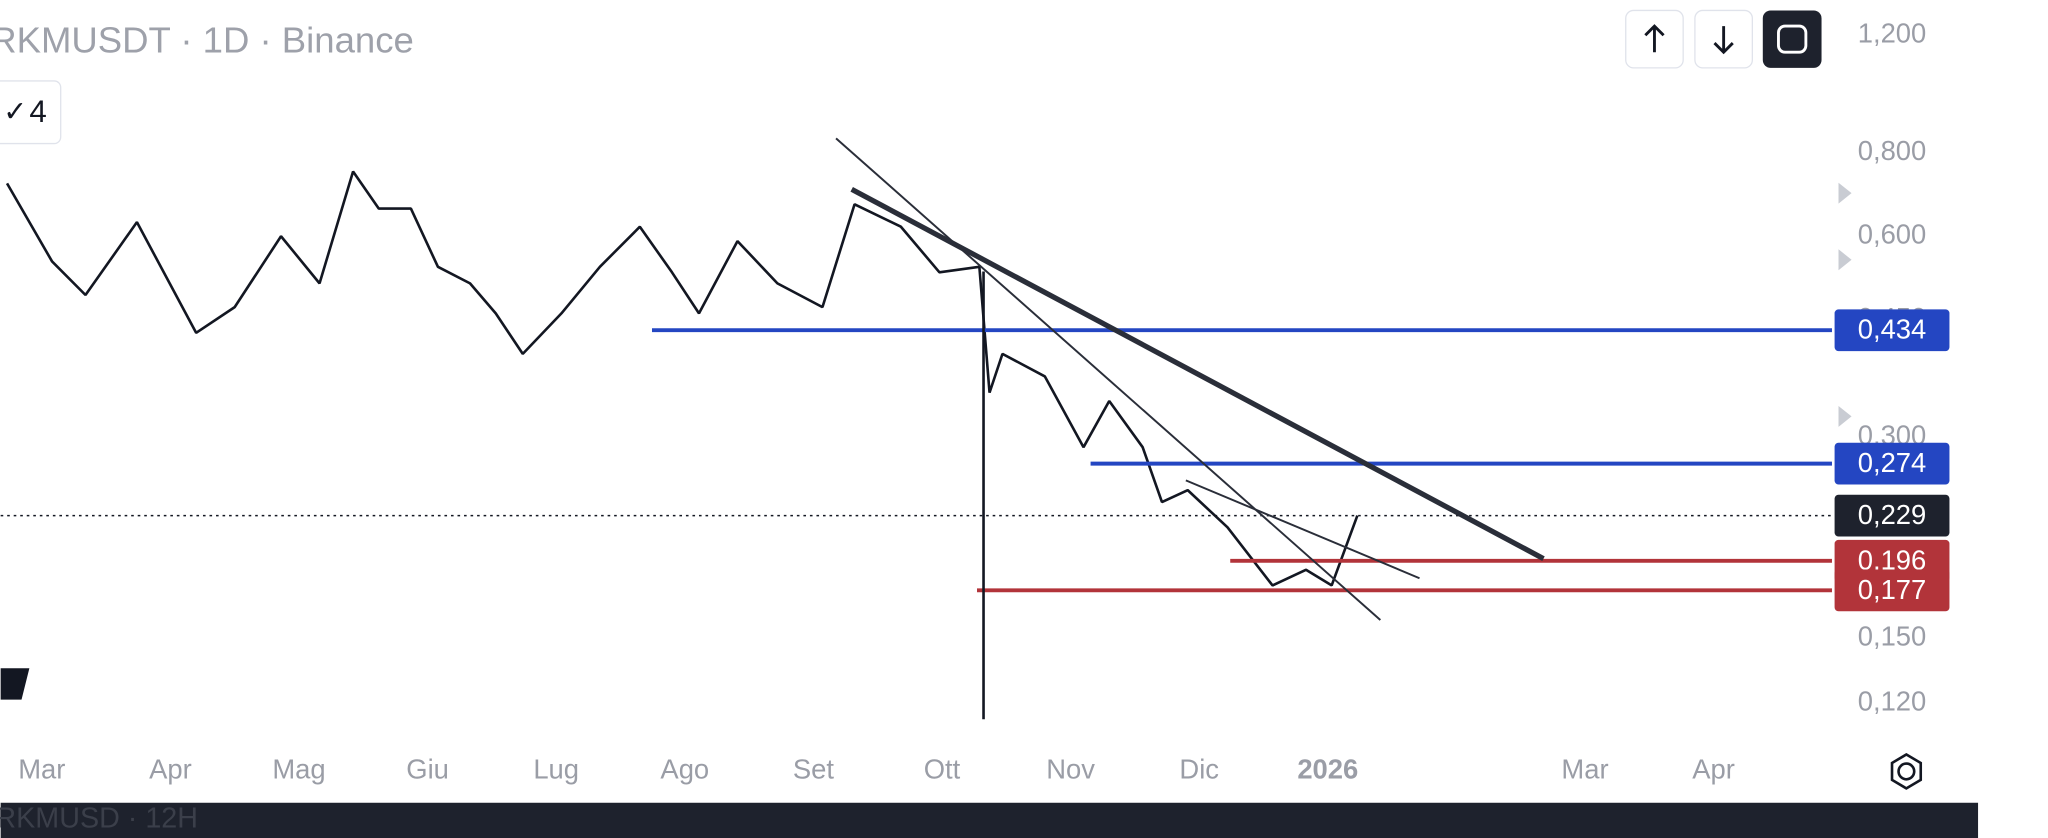  I want to click on logo, so click(15, 684).